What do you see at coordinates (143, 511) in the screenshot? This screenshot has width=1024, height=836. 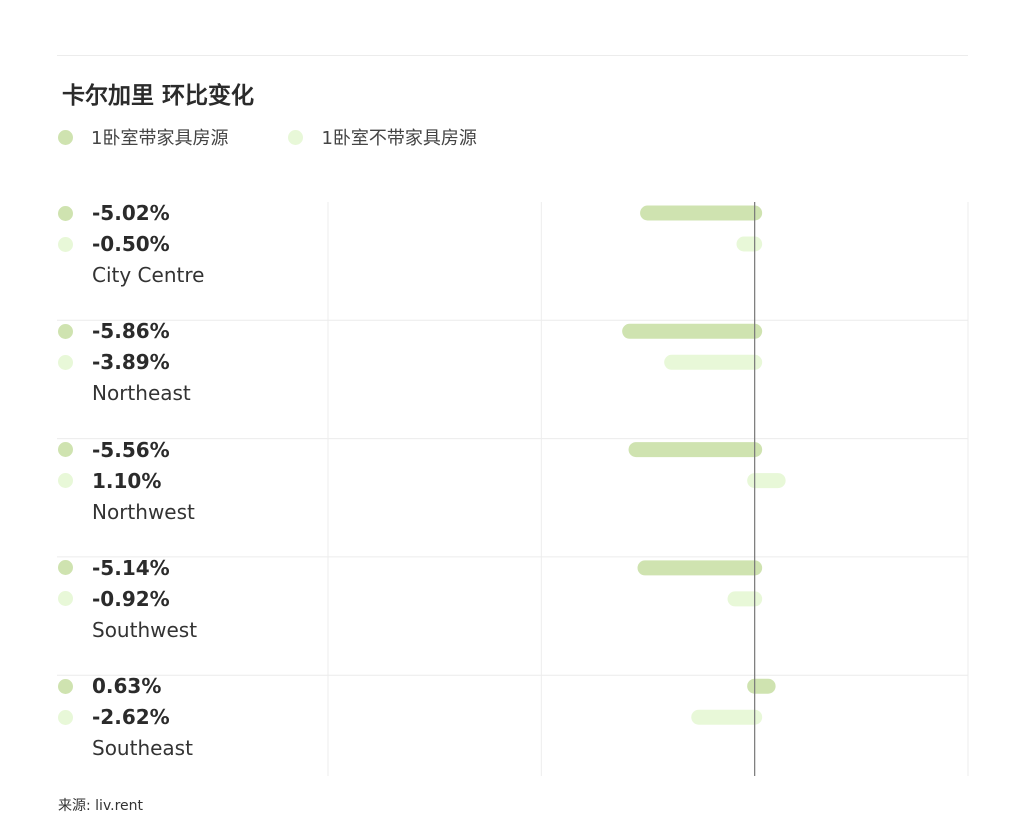 I see `category-label: Northwest` at bounding box center [143, 511].